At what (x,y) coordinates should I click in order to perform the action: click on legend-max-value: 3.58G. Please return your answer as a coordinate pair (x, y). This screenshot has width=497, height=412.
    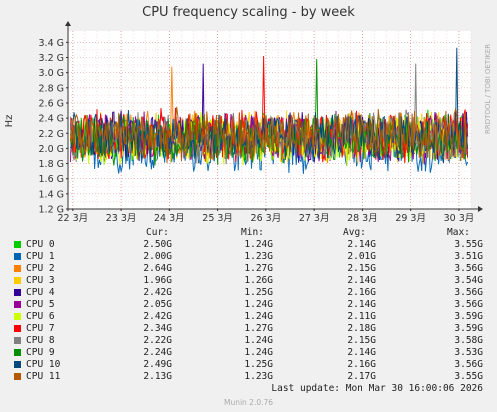
    Looking at the image, I should click on (468, 340).